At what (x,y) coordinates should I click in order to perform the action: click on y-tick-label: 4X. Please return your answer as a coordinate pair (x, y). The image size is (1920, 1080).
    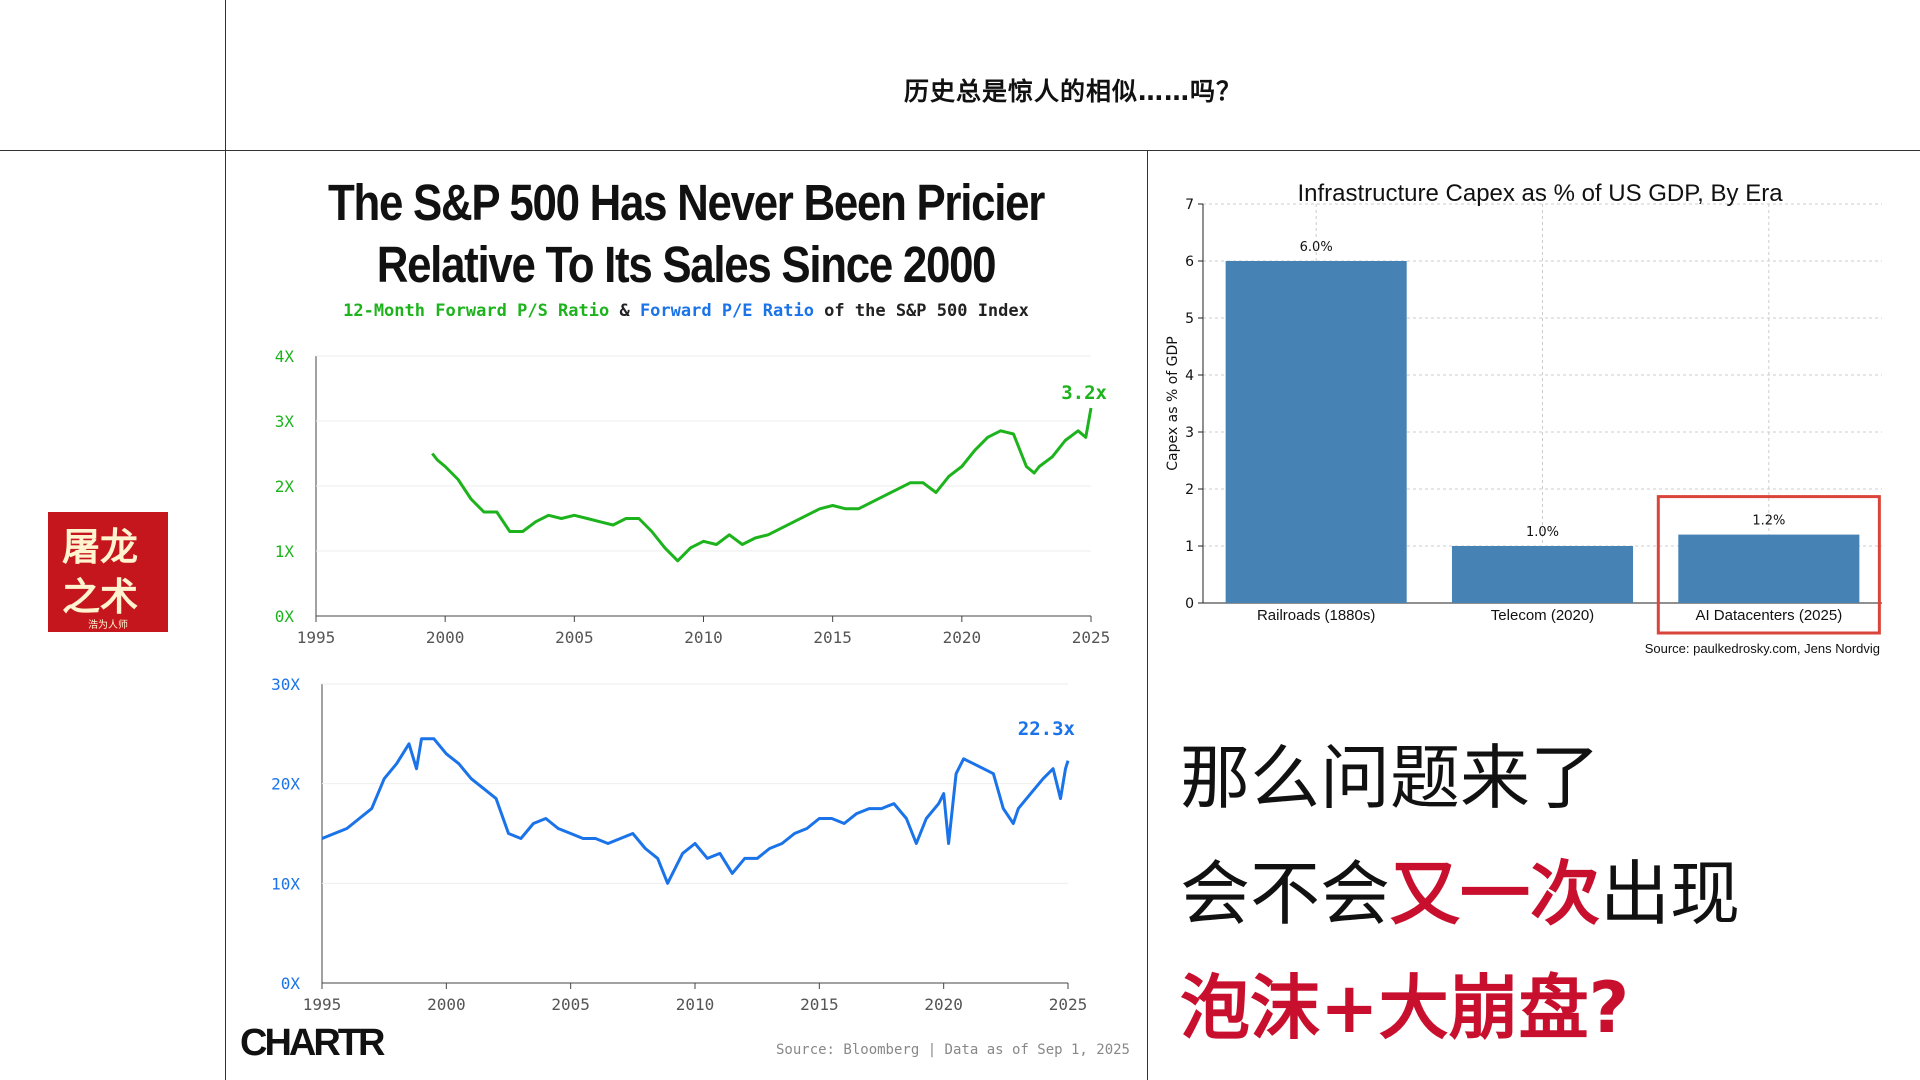
    Looking at the image, I should click on (285, 356).